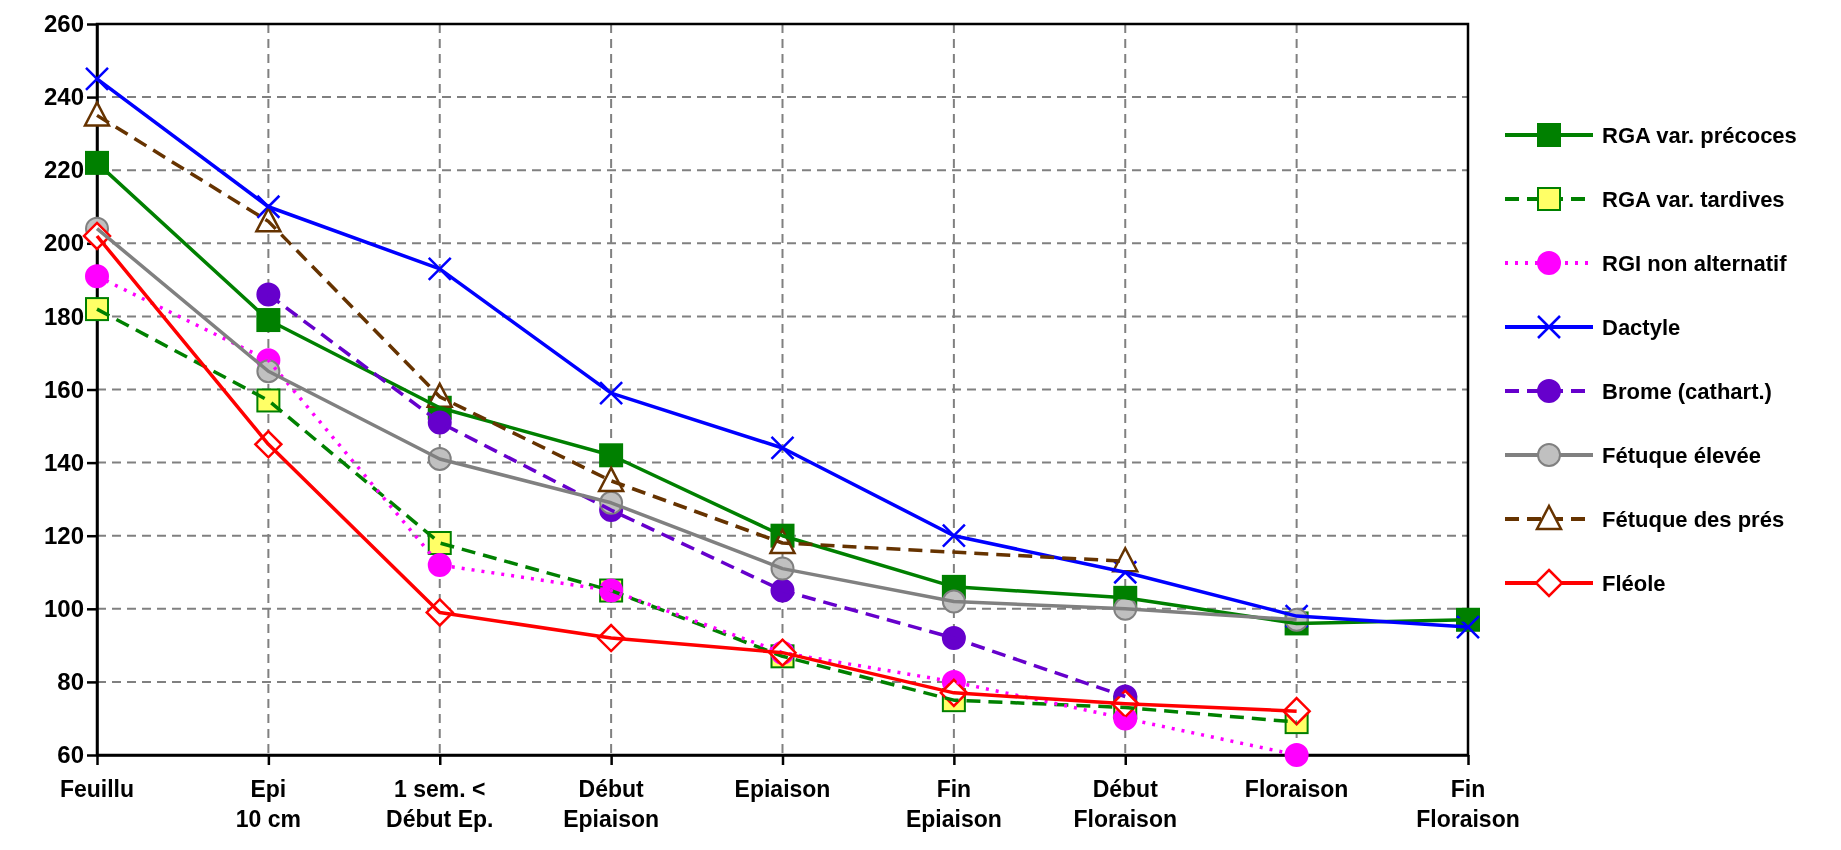  Describe the element at coordinates (63, 243) in the screenshot. I see `y-tick-label: 200` at that location.